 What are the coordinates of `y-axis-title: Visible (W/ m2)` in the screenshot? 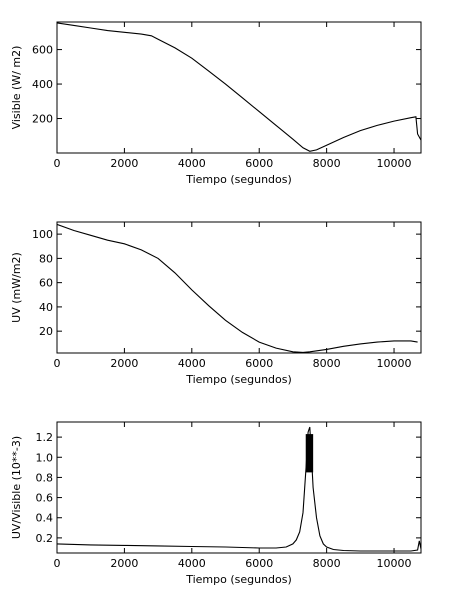 It's located at (16, 88).